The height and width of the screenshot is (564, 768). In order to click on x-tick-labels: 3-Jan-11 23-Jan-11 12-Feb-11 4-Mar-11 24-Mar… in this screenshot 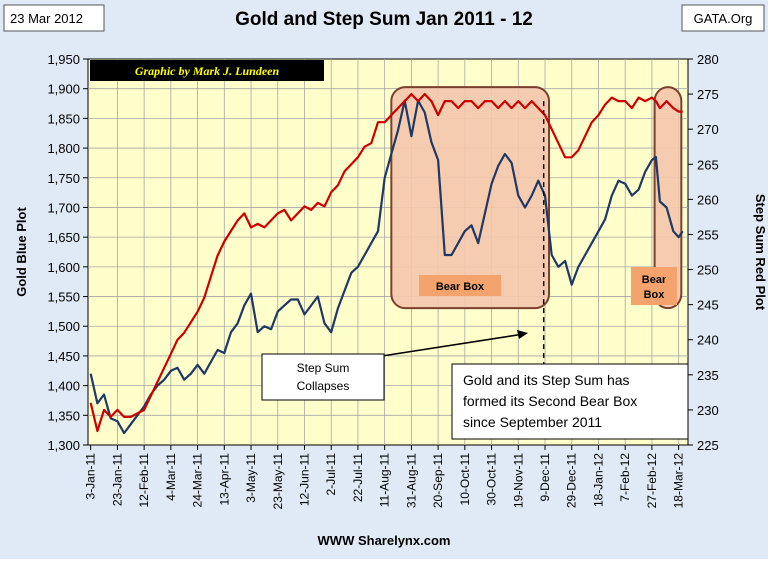, I will do `click(385, 481)`.